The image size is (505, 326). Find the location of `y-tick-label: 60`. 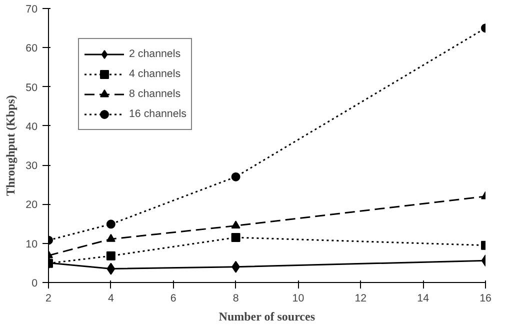

y-tick-label: 60 is located at coordinates (32, 48).